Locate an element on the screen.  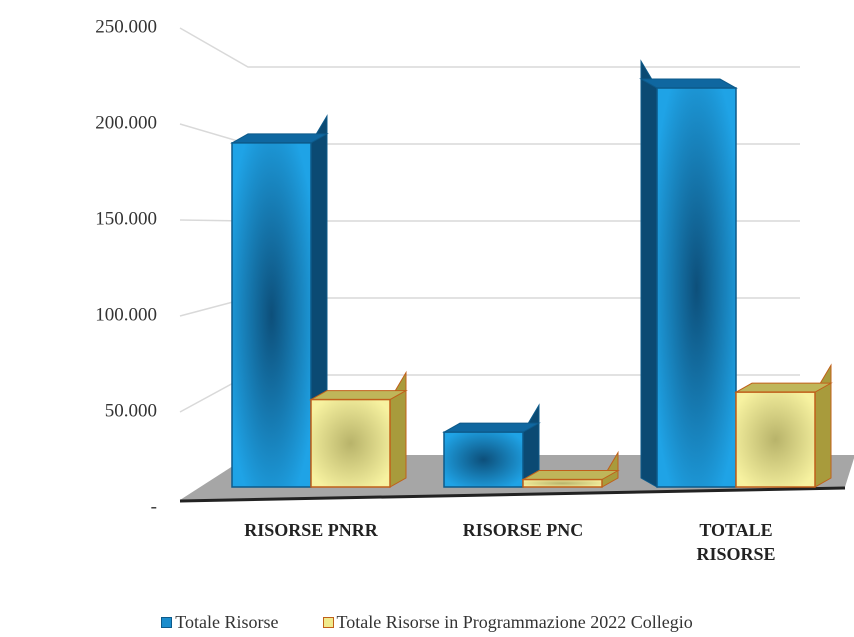
legend-label: Totale Risorse is located at coordinates (227, 622).